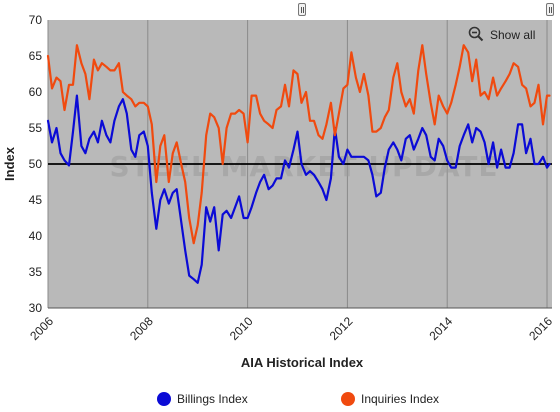 The height and width of the screenshot is (412, 560). What do you see at coordinates (291, 328) in the screenshot?
I see `x-tick-labels: 2006 2008 2010 2012 2014 2016` at bounding box center [291, 328].